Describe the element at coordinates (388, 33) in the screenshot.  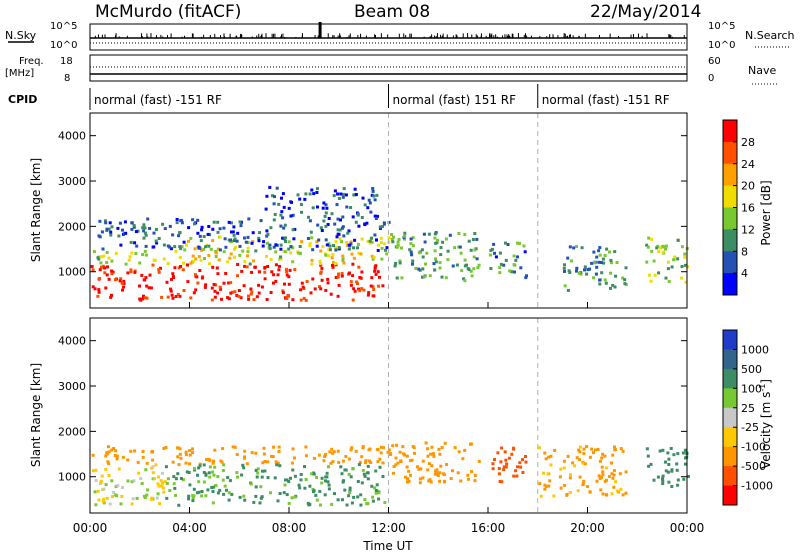
I see `nsky-trace` at that location.